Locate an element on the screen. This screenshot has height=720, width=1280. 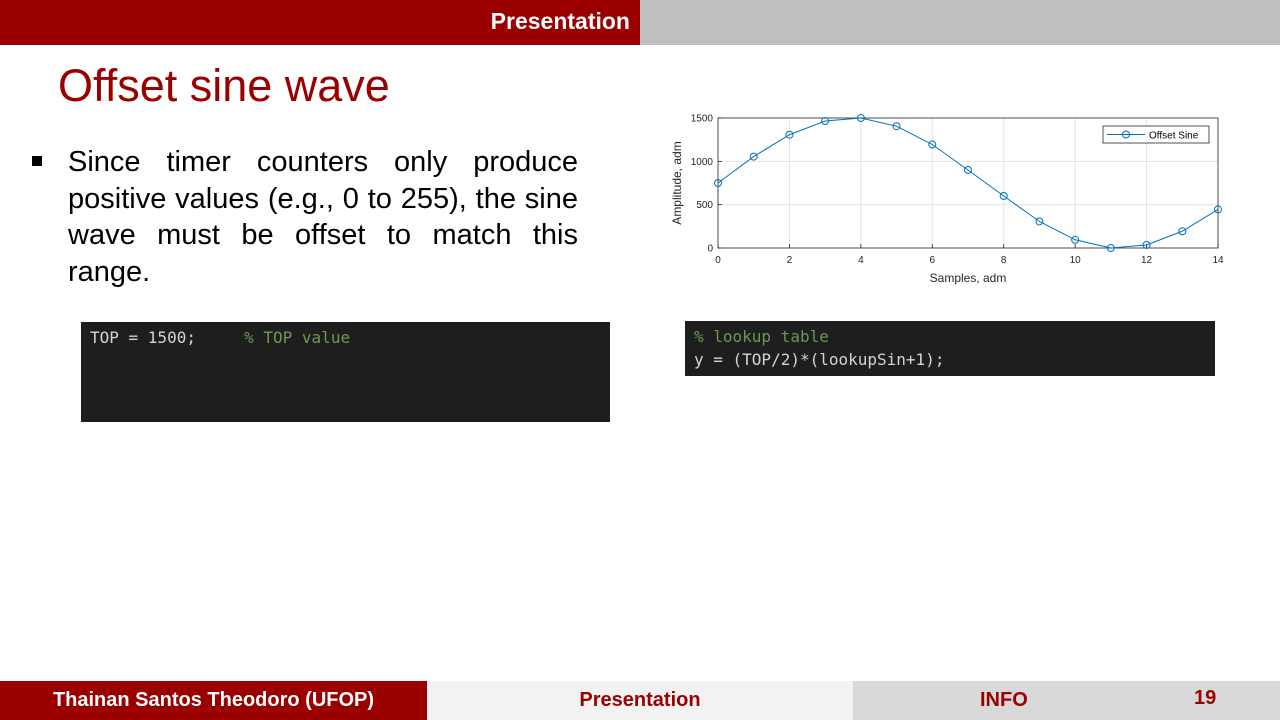
y-axis-label: Amplitude, adm is located at coordinates (677, 182).